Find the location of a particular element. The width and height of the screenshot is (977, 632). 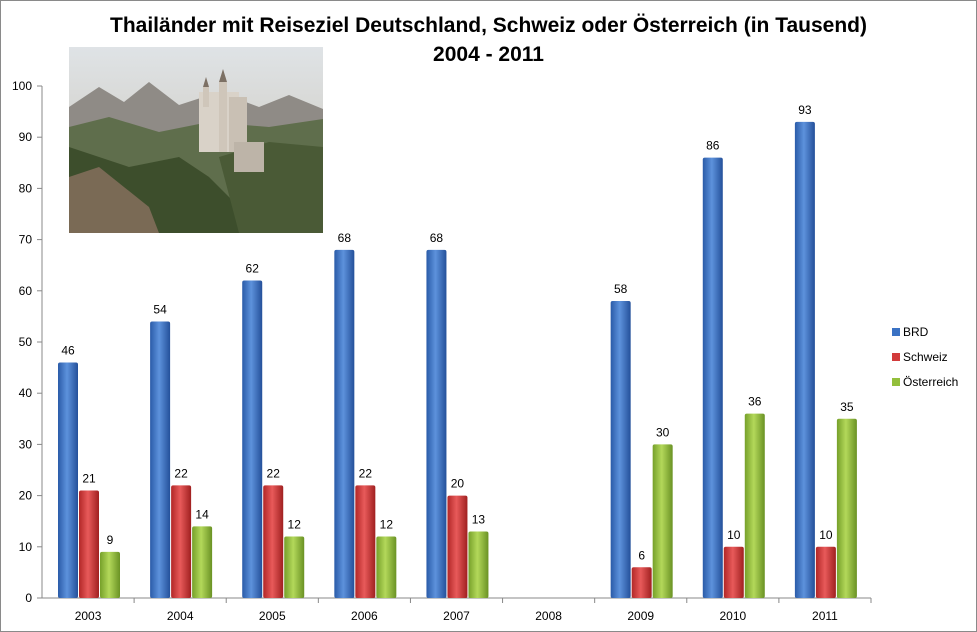

y-tick-label: 10 is located at coordinates (26, 547).